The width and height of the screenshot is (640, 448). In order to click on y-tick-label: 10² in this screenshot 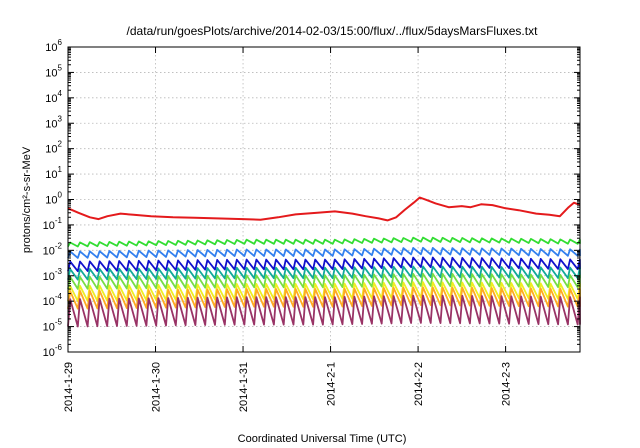, I will do `click(53, 148)`.